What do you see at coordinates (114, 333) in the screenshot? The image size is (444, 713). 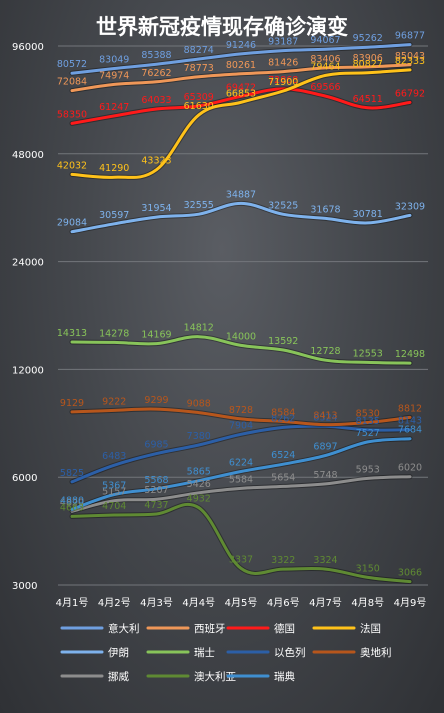 I see `data-label: 14278` at bounding box center [114, 333].